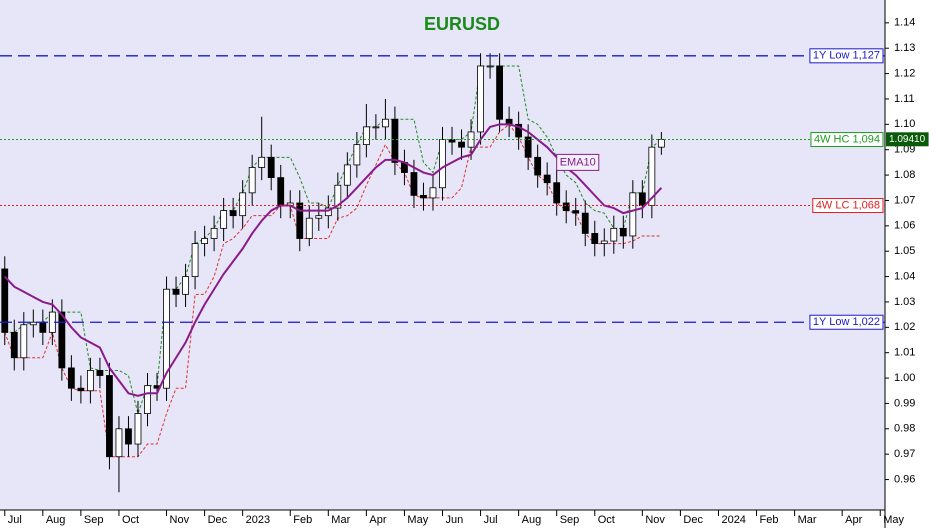 The image size is (938, 528). I want to click on y-tick-label: 1.13, so click(904, 48).